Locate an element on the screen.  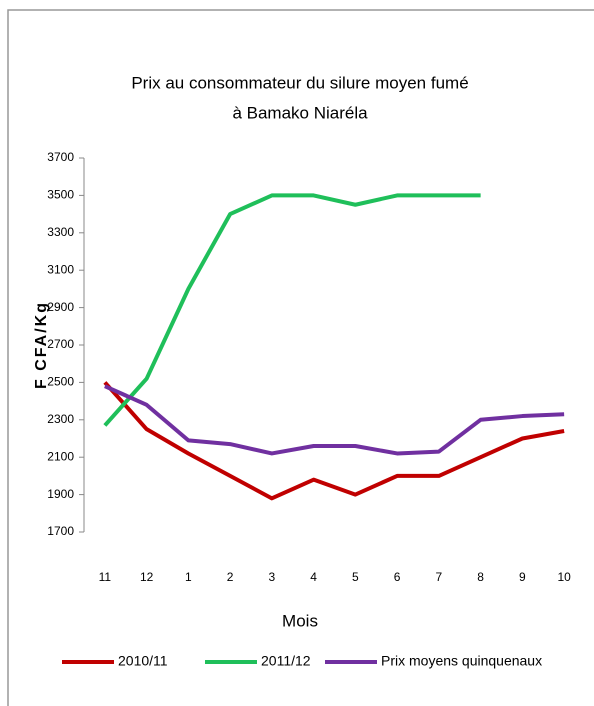
y-tick-label: 2700 is located at coordinates (60, 344).